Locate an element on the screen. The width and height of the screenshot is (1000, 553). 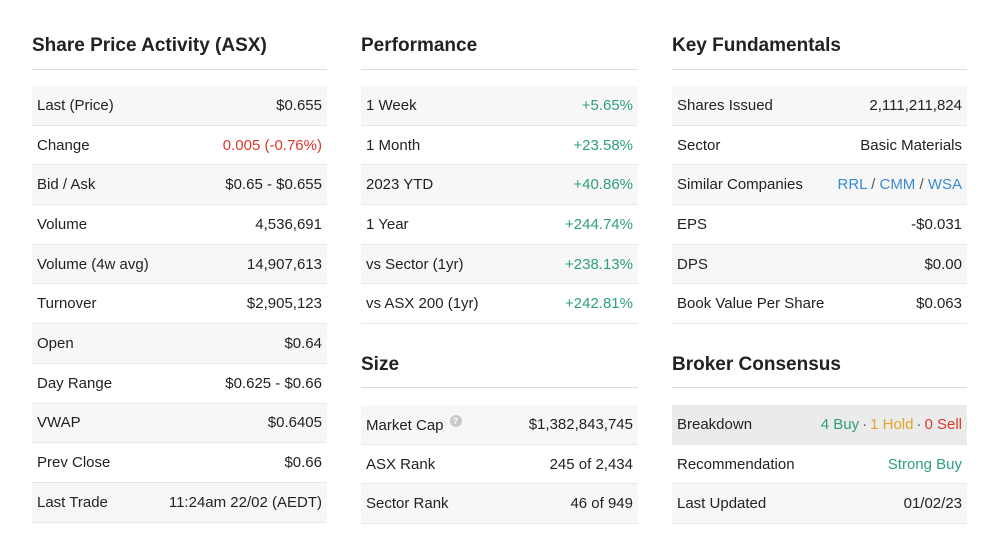
row-label: VWAP is located at coordinates (59, 423).